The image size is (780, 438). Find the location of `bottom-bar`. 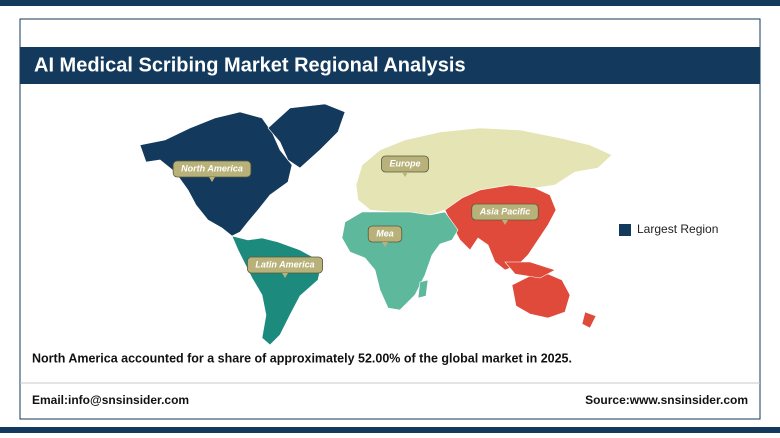

bottom-bar is located at coordinates (390, 430).